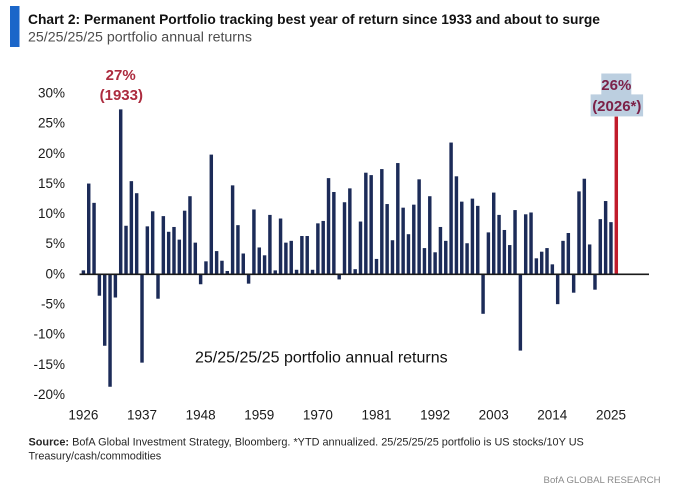 The width and height of the screenshot is (680, 493). Describe the element at coordinates (201, 415) in the screenshot. I see `svg-text: 1948` at that location.